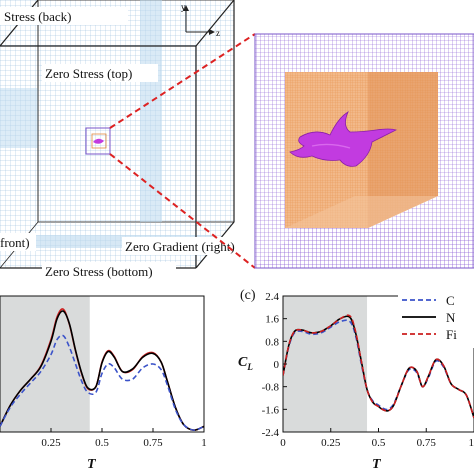 The image size is (474, 474). Describe the element at coordinates (331, 443) in the screenshot. I see `plot-c-xtick-label: 0.25` at that location.